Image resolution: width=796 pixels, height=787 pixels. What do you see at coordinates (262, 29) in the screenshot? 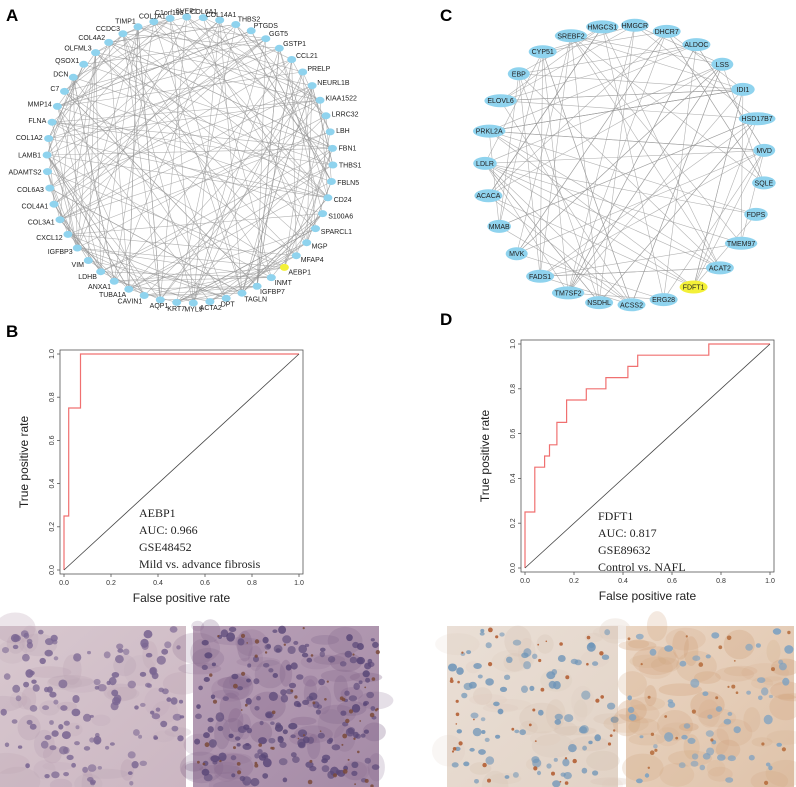
I see `network-node: PTGDS` at bounding box center [262, 29].